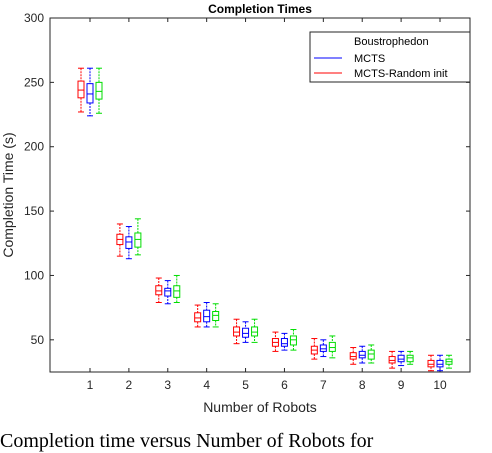  I want to click on x-tick-label: 4, so click(206, 385).